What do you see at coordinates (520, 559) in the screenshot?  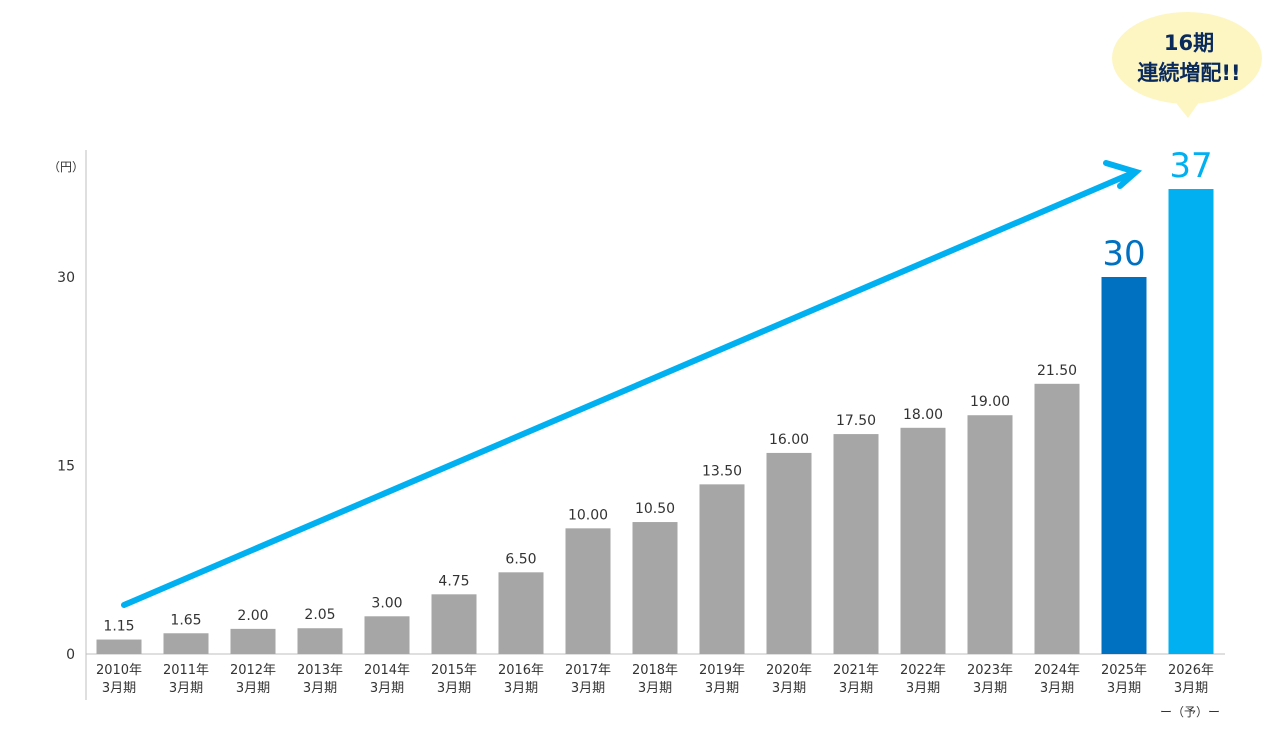 I see `data-label: 6.50` at bounding box center [520, 559].